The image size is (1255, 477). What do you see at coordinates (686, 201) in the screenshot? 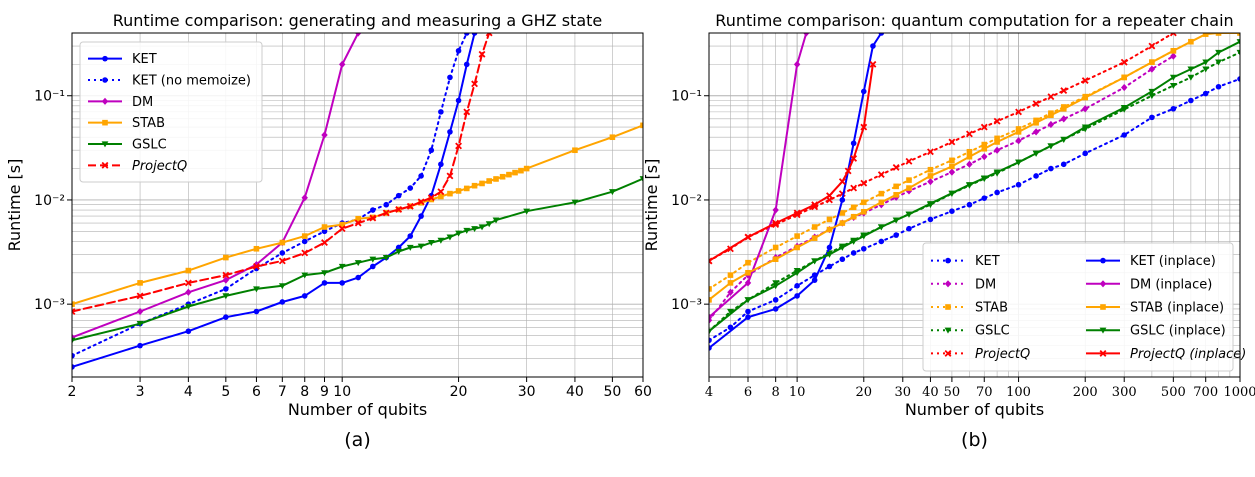
I see `y-tick-label: 10⁻²` at bounding box center [686, 201].